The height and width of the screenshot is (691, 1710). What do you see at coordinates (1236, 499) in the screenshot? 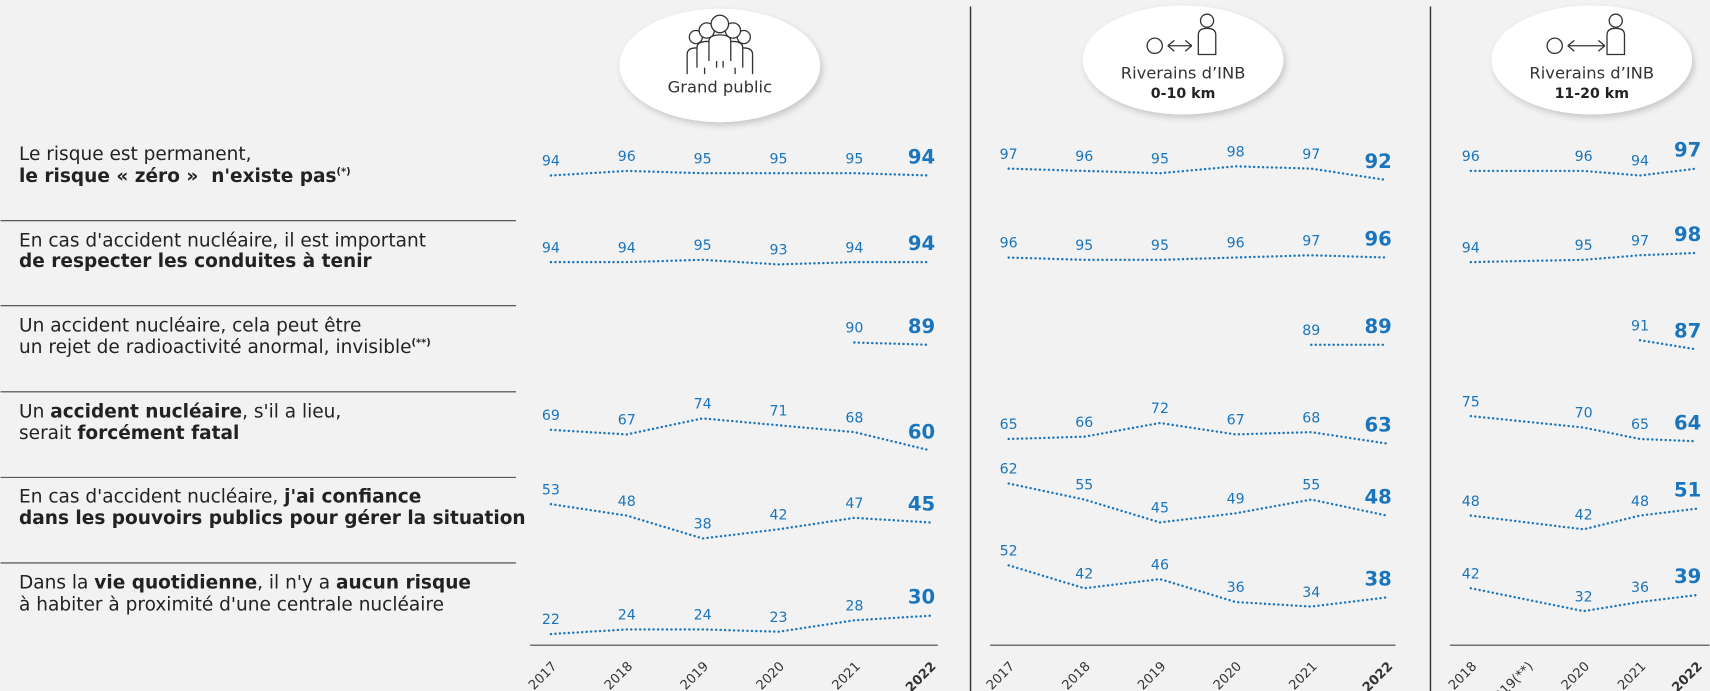
I see `value-label: 49` at bounding box center [1236, 499].